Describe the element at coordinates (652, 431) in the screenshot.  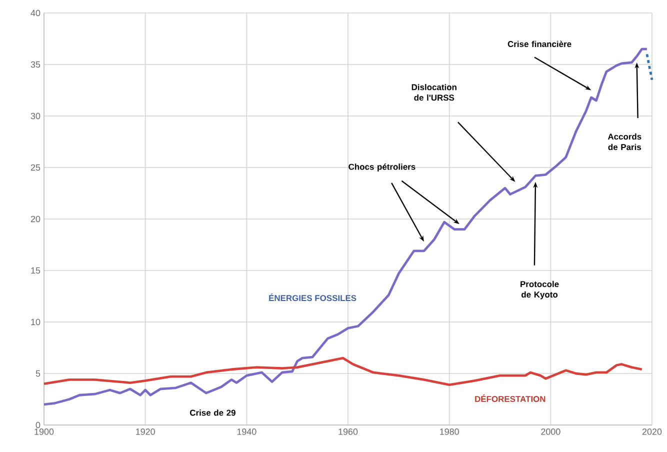
I see `x-tick-label: 2020` at that location.